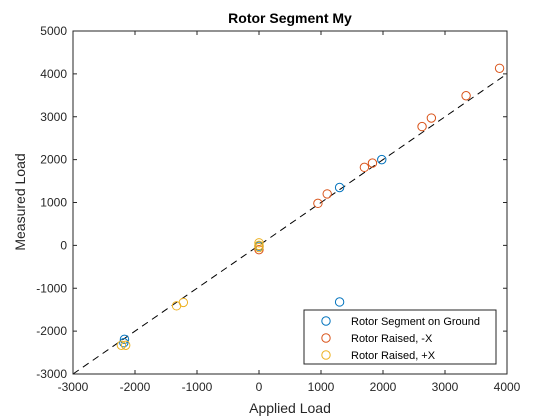 The image size is (560, 420). What do you see at coordinates (415, 322) in the screenshot?
I see `legend-entry-1: Rotor Segment on Ground` at bounding box center [415, 322].